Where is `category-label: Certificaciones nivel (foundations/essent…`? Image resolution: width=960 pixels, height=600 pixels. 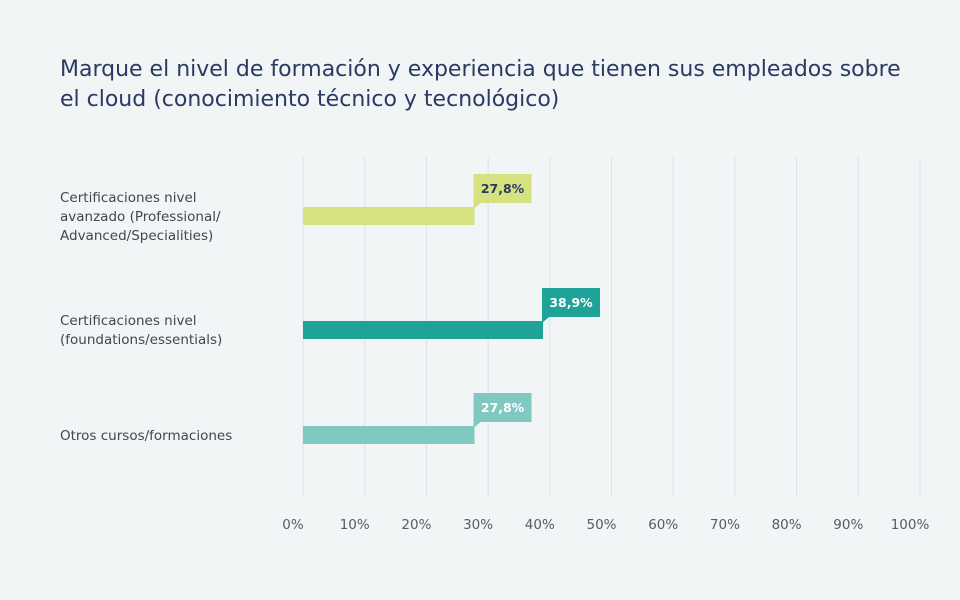
category-label: Certificaciones nivel (foundations/essent… is located at coordinates (170, 331).